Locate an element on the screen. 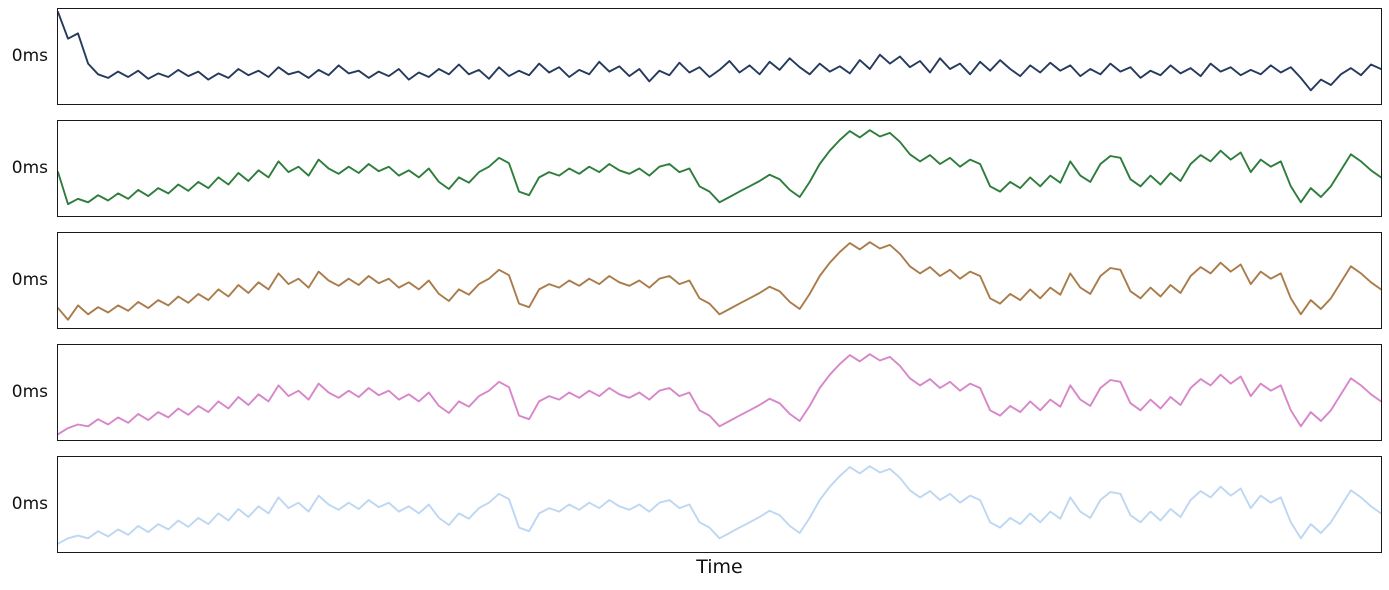 Image resolution: width=1389 pixels, height=590 pixels. ytick-label-subplot-4: 0ms is located at coordinates (29, 392).